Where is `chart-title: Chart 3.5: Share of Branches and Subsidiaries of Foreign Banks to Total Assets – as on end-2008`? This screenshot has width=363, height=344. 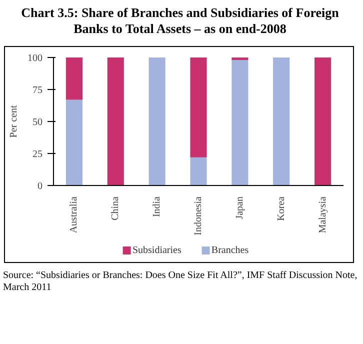 chart-title: Chart 3.5: Share of Branches and Subsidiaries of Foreign Banks to Total Assets – as on end-2008 is located at coordinates (180, 20).